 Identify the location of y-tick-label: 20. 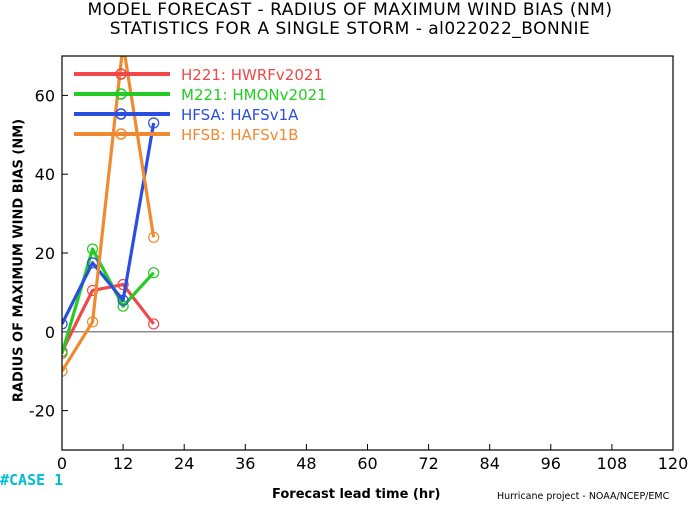
(45, 253).